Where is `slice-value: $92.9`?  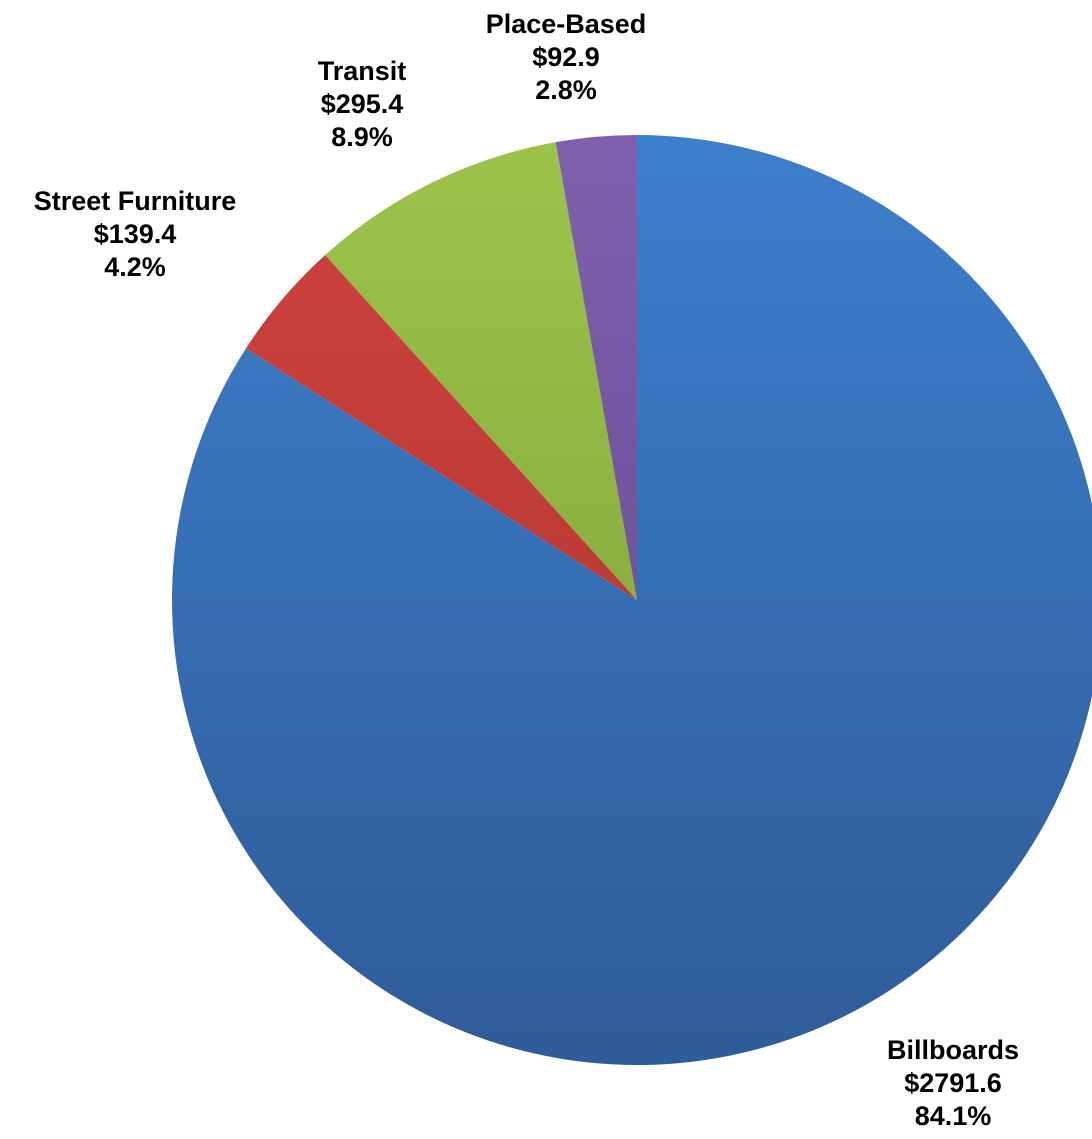 slice-value: $92.9 is located at coordinates (566, 57).